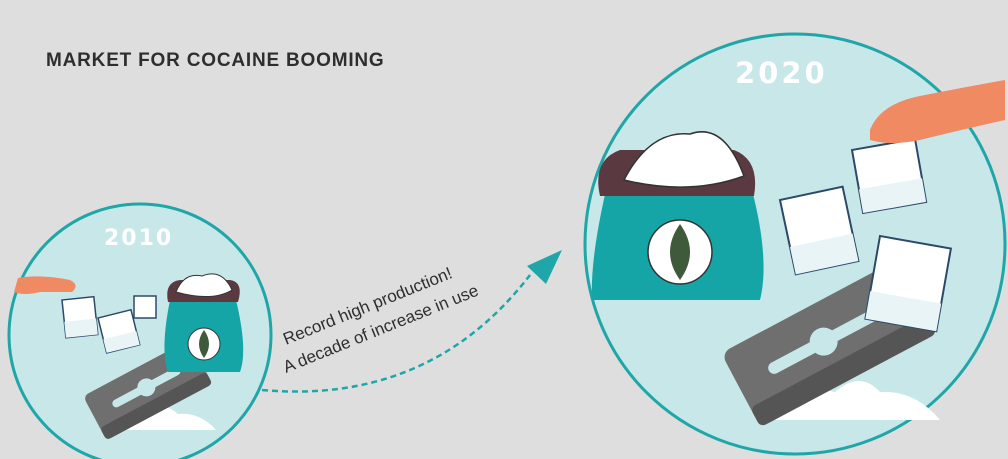 The height and width of the screenshot is (459, 1008). What do you see at coordinates (819, 230) in the screenshot?
I see `baggie-large-1-icon` at bounding box center [819, 230].